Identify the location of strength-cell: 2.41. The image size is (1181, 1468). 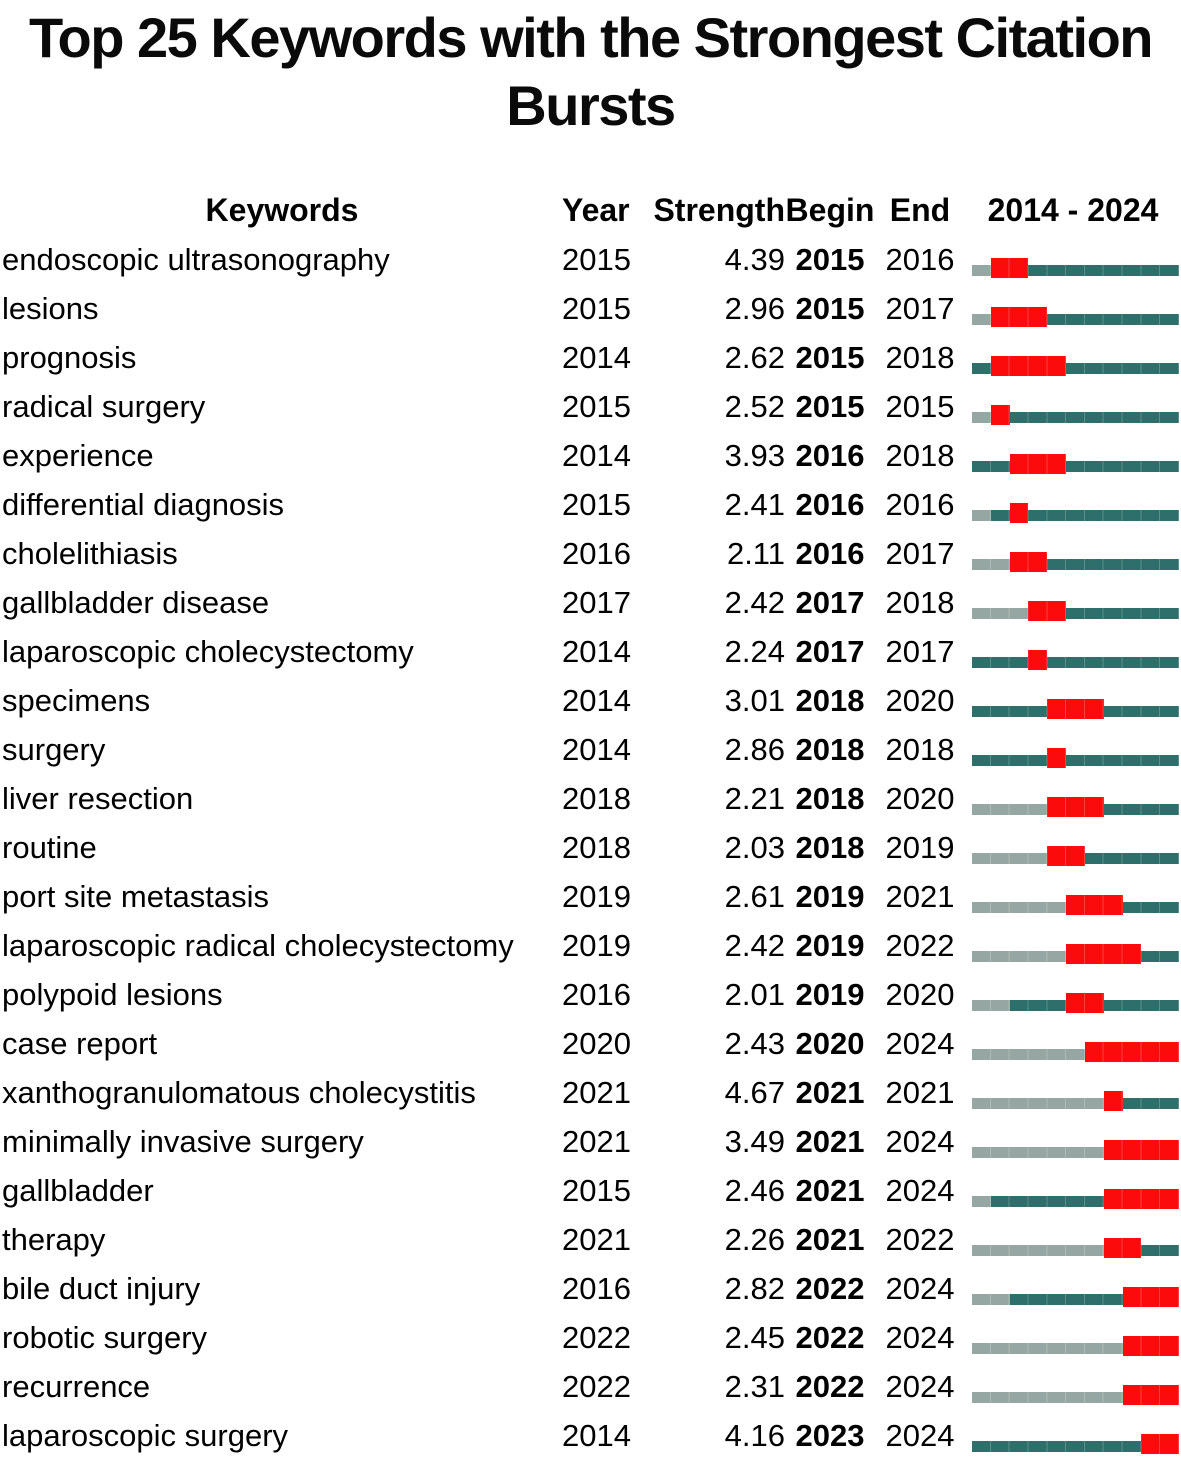
(754, 504).